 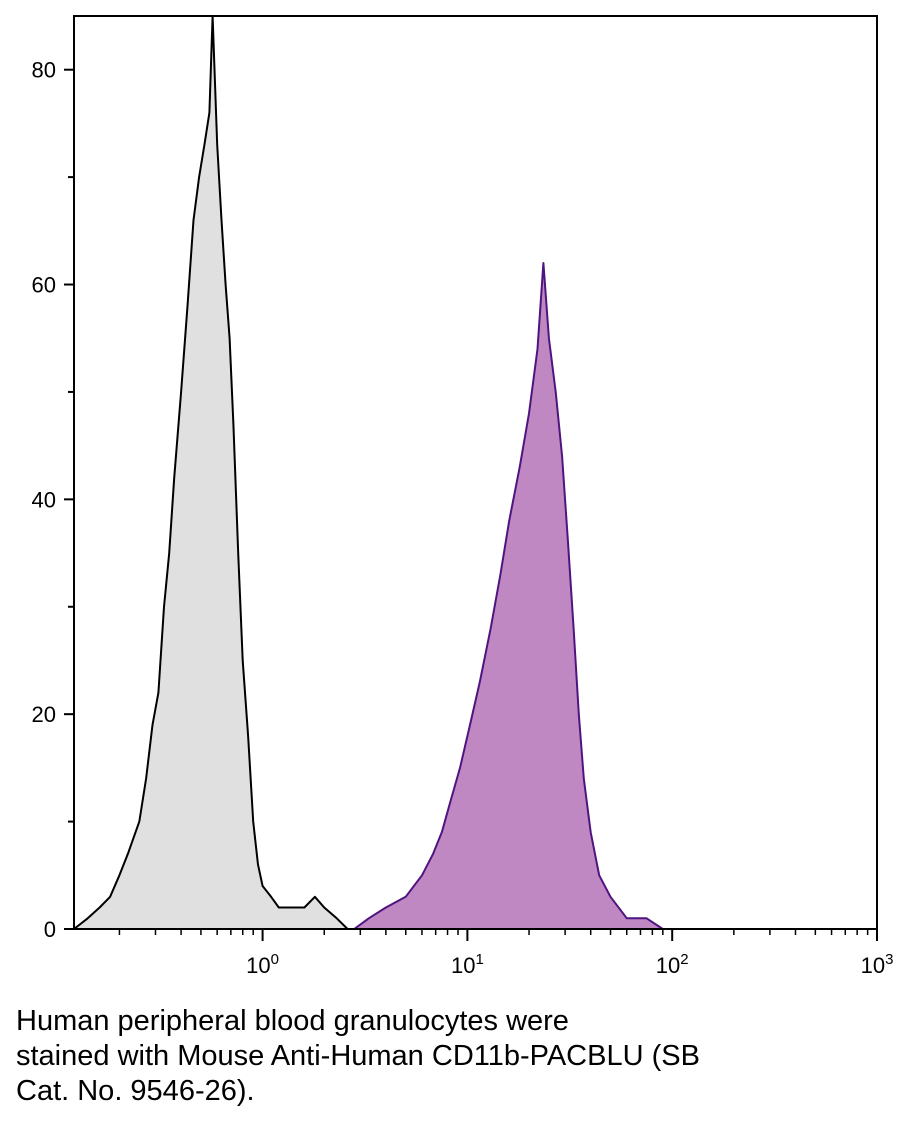 I want to click on x-tick-label-10-0: 10⁰, so click(x=262, y=964).